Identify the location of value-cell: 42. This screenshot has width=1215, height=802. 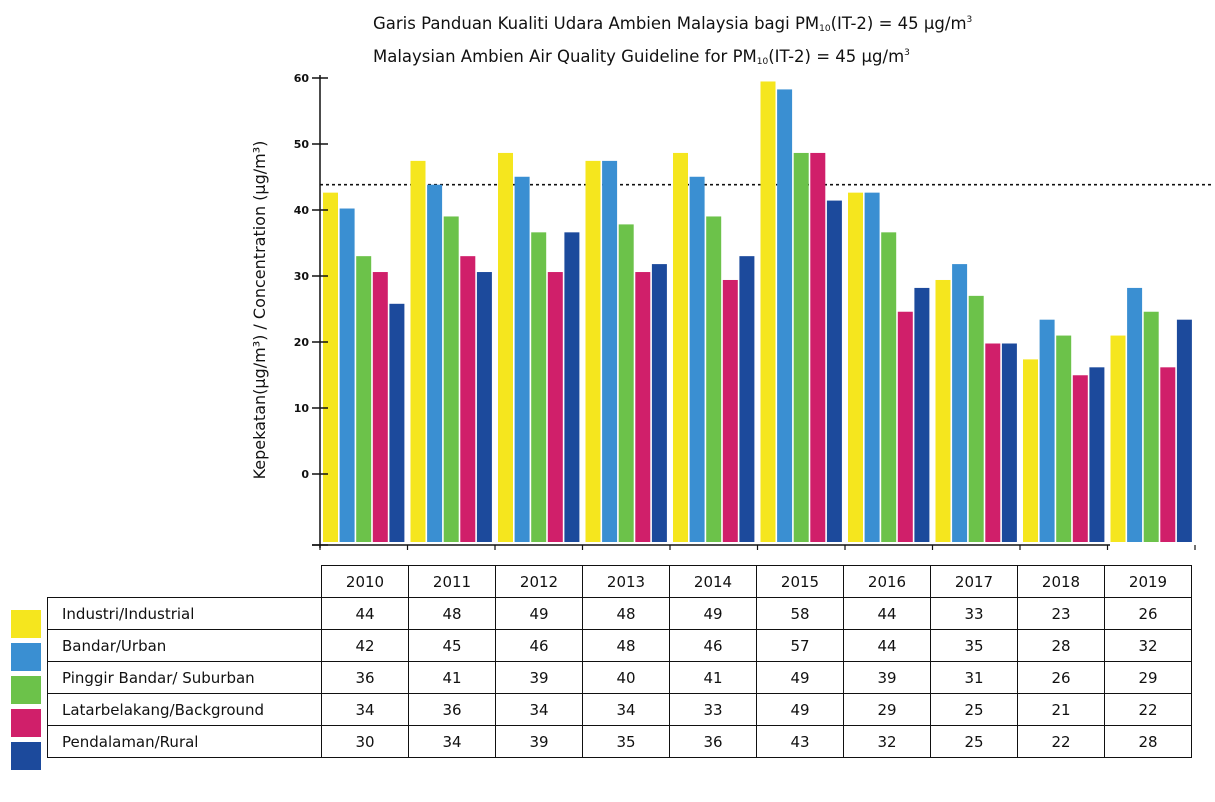
(365, 645).